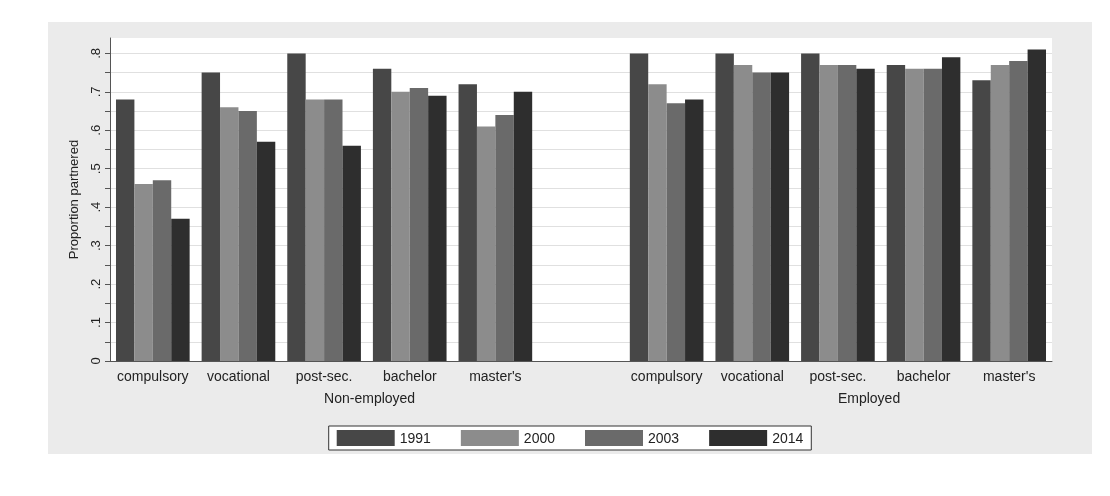 This screenshot has height=496, width=1110. What do you see at coordinates (95, 322) in the screenshot?
I see `y-tick-label: .1` at bounding box center [95, 322].